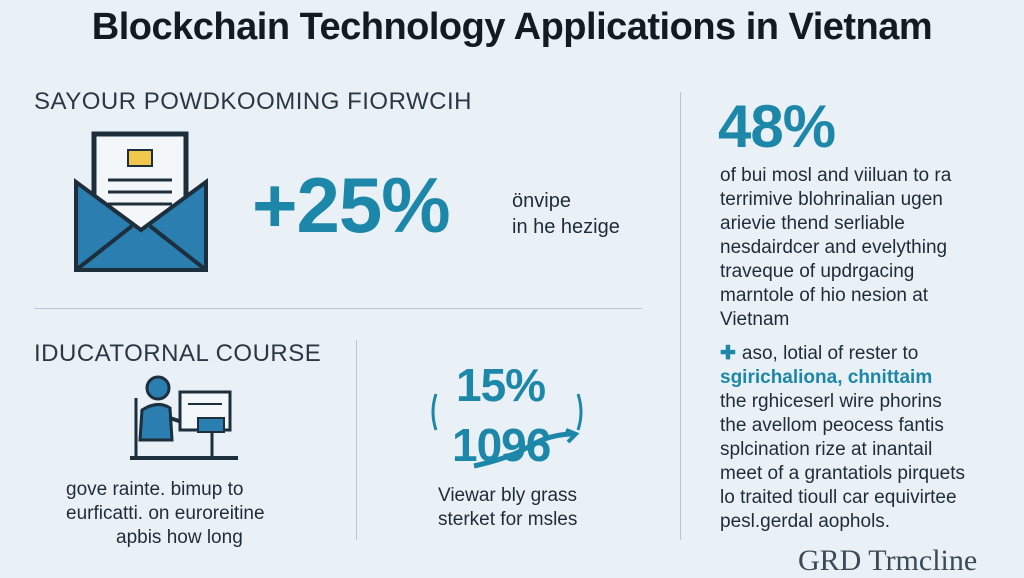 Image resolution: width=1024 pixels, height=578 pixels. Describe the element at coordinates (805, 521) in the screenshot. I see `list-line: pesl.gerdal aophols.` at that location.